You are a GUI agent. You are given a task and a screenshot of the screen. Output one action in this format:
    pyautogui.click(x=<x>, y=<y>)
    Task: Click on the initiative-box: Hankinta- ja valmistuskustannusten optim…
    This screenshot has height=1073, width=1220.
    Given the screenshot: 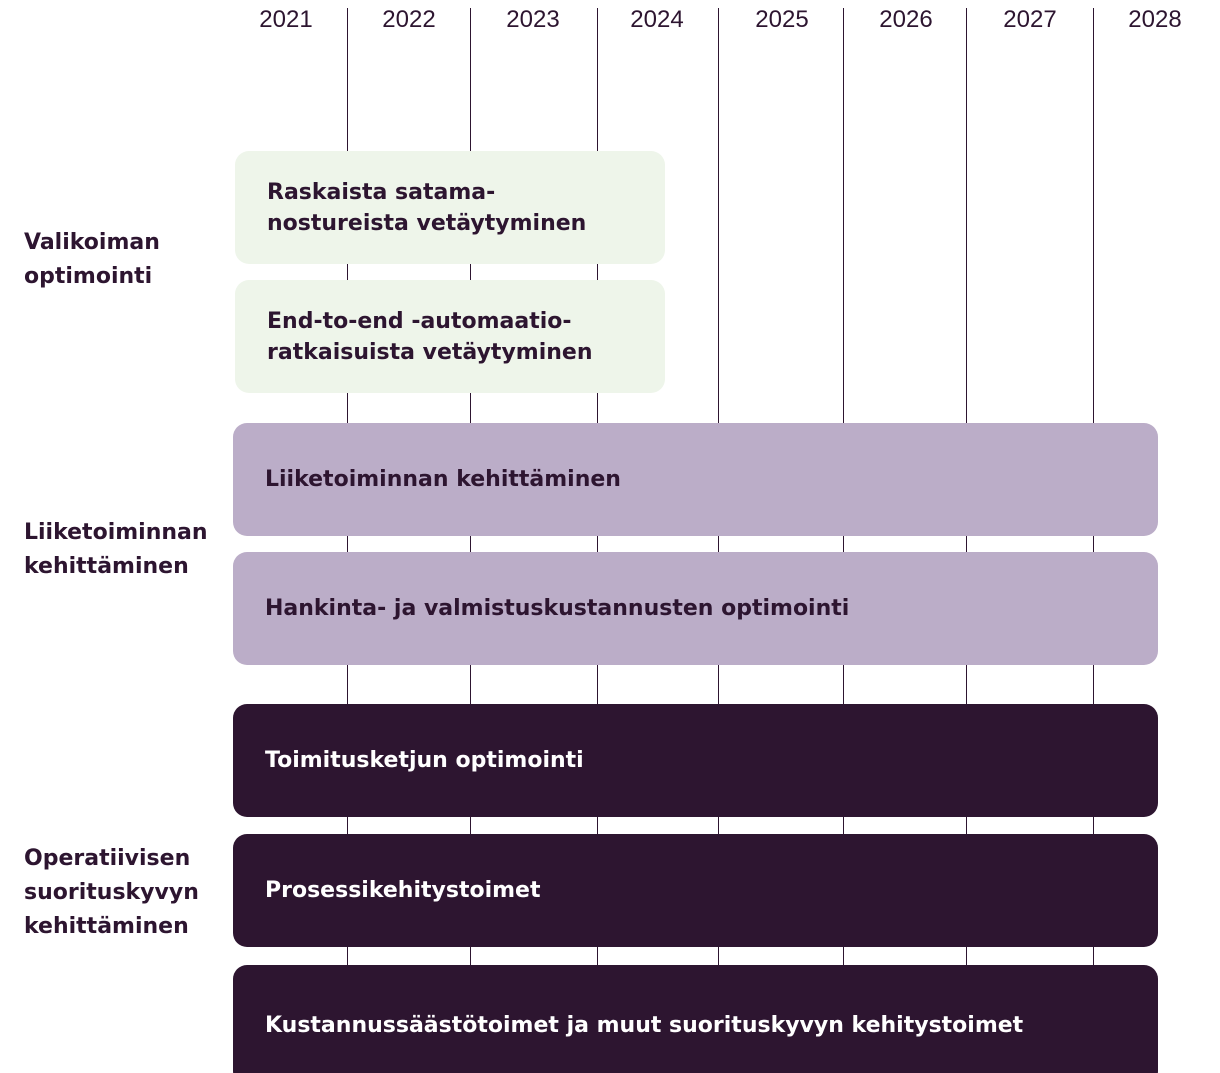 What is the action you would take?
    pyautogui.click(x=695, y=608)
    